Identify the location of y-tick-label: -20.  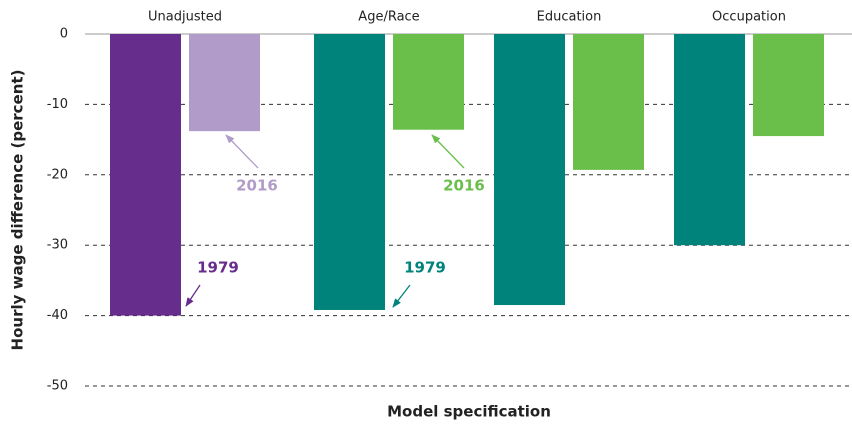
(57, 174).